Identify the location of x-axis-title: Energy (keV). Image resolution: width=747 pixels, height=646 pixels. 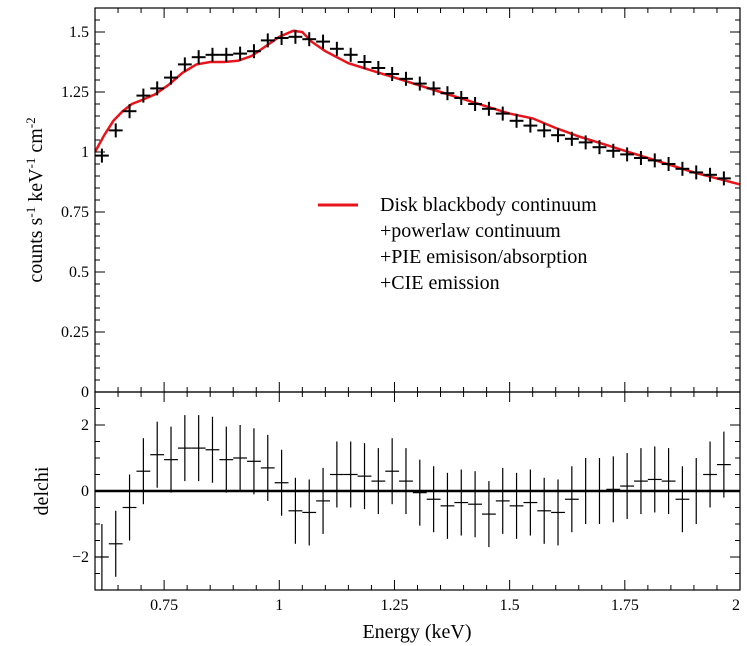
(416, 632).